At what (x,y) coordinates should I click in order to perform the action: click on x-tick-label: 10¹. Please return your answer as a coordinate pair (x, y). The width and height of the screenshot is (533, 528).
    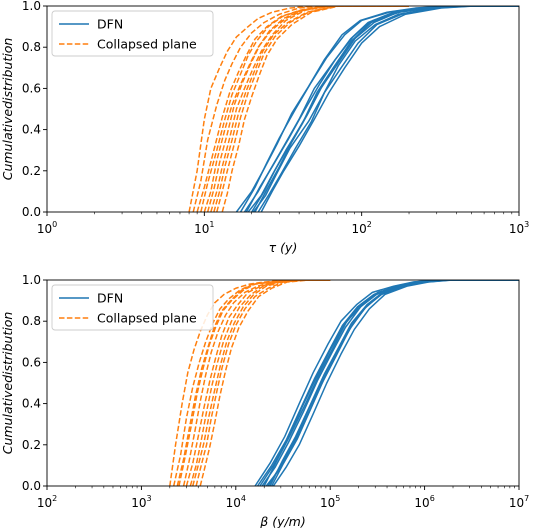
    Looking at the image, I should click on (204, 228).